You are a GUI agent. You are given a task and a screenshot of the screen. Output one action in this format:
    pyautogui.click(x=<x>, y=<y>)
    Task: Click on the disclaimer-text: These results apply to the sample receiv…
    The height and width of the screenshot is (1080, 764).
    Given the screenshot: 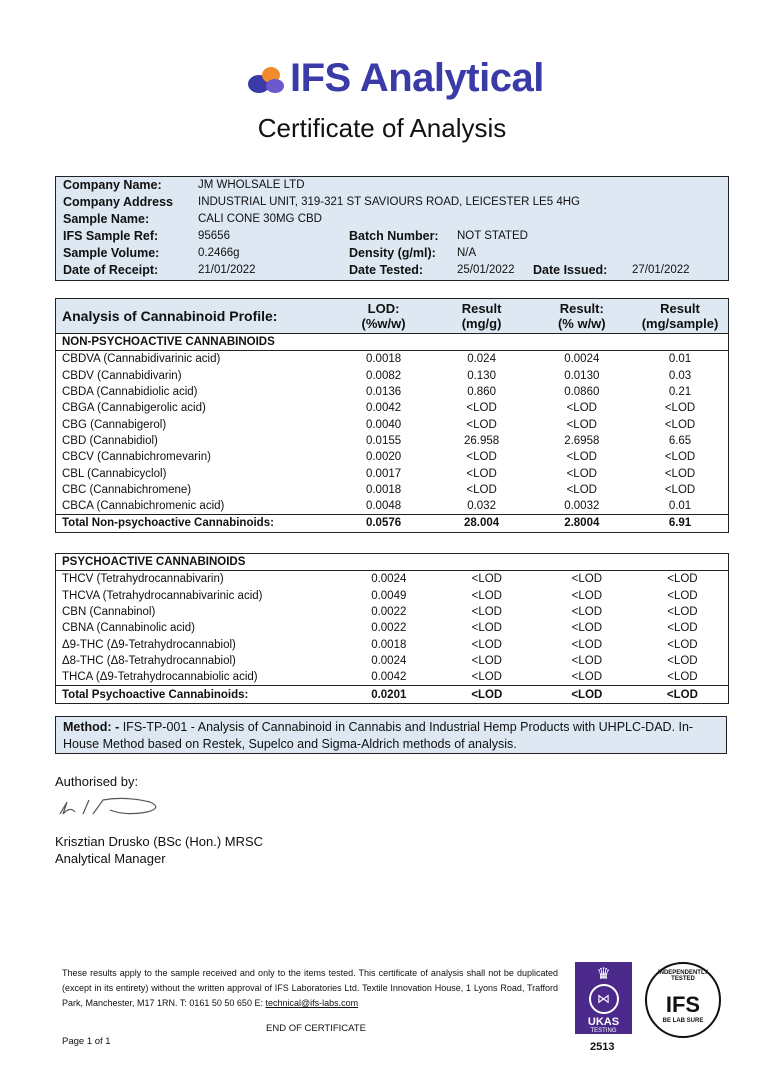 What is the action you would take?
    pyautogui.click(x=310, y=988)
    